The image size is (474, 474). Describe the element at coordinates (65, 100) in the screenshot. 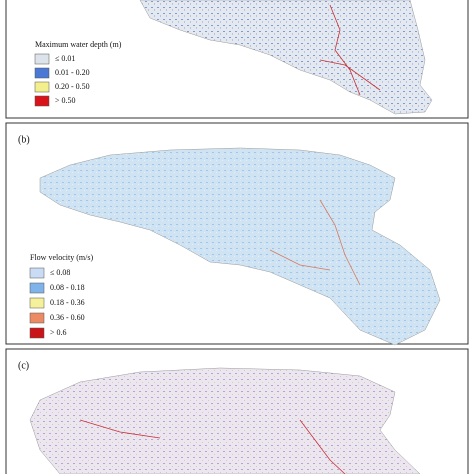

I see `legend-label: > 0.50` at that location.